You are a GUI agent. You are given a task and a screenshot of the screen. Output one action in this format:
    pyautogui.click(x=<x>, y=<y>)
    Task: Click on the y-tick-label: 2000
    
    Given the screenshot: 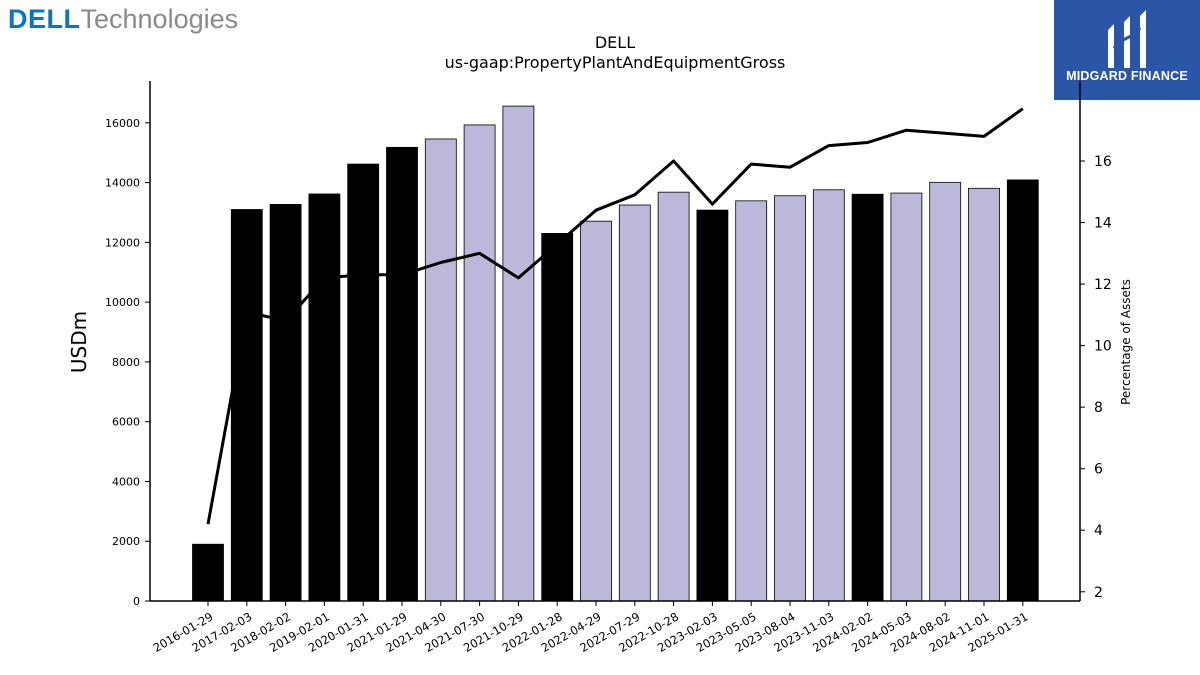 What is the action you would take?
    pyautogui.click(x=126, y=541)
    